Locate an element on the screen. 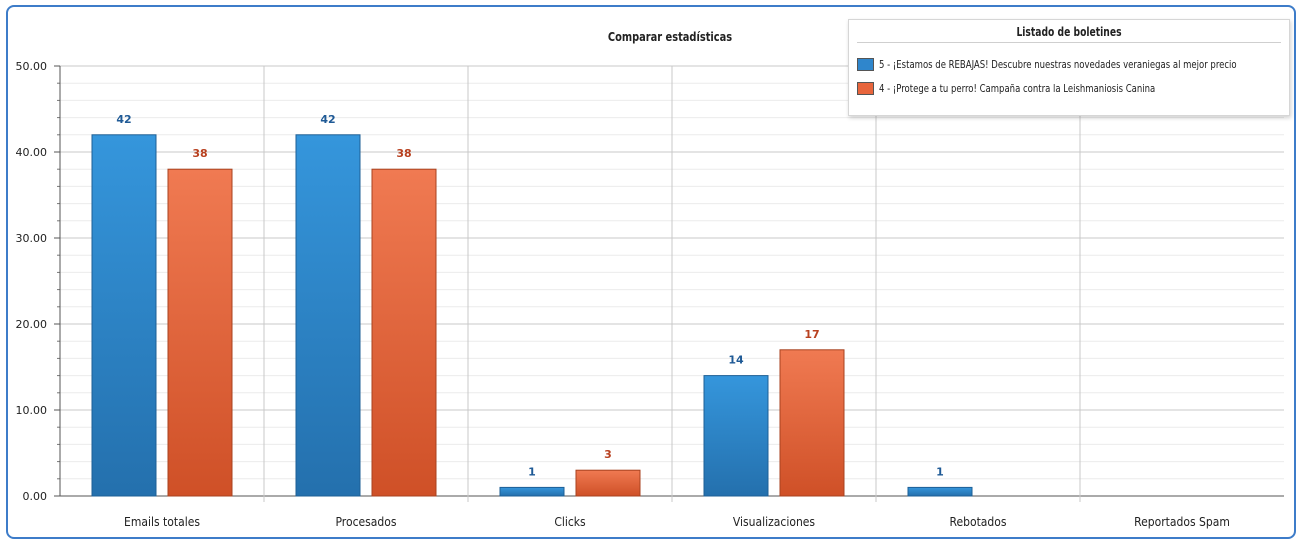 Image resolution: width=1304 pixels, height=546 pixels. legend-swatch-blue is located at coordinates (865, 64).